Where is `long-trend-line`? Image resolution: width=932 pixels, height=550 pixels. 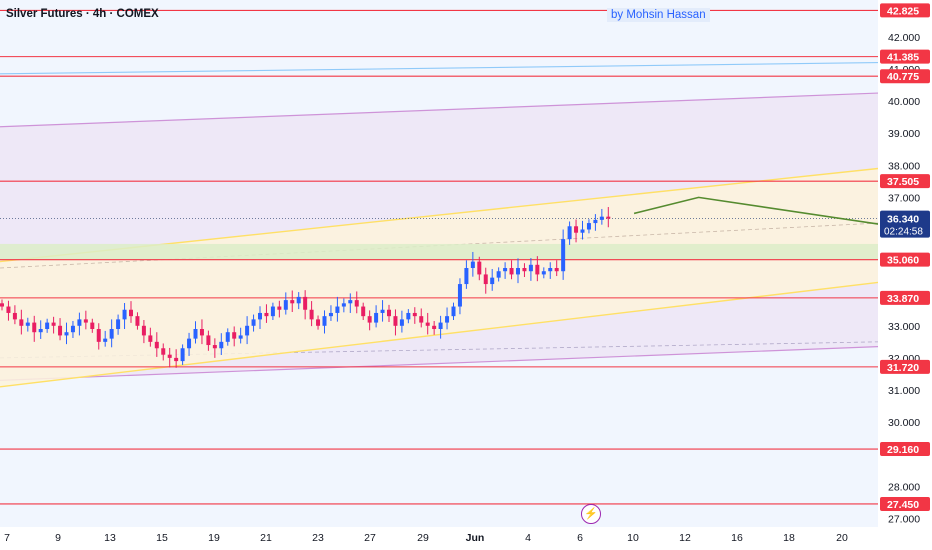 long-trend-line is located at coordinates (439, 68).